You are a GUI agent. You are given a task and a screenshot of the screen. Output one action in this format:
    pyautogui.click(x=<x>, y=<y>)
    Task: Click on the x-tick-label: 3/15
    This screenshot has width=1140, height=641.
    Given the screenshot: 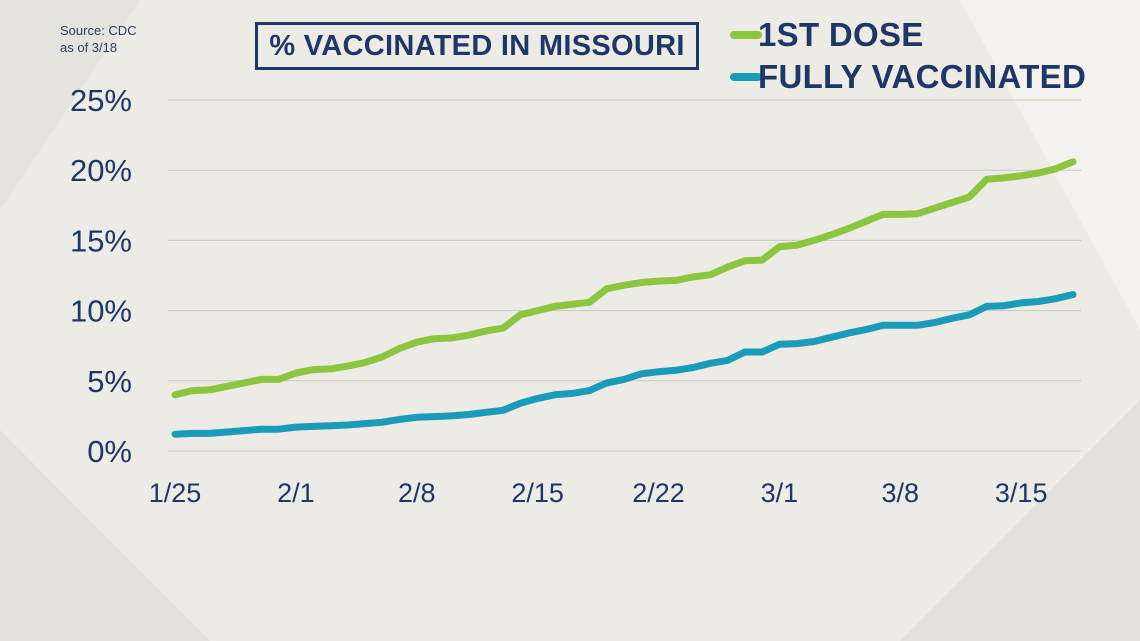 What is the action you would take?
    pyautogui.click(x=1021, y=493)
    